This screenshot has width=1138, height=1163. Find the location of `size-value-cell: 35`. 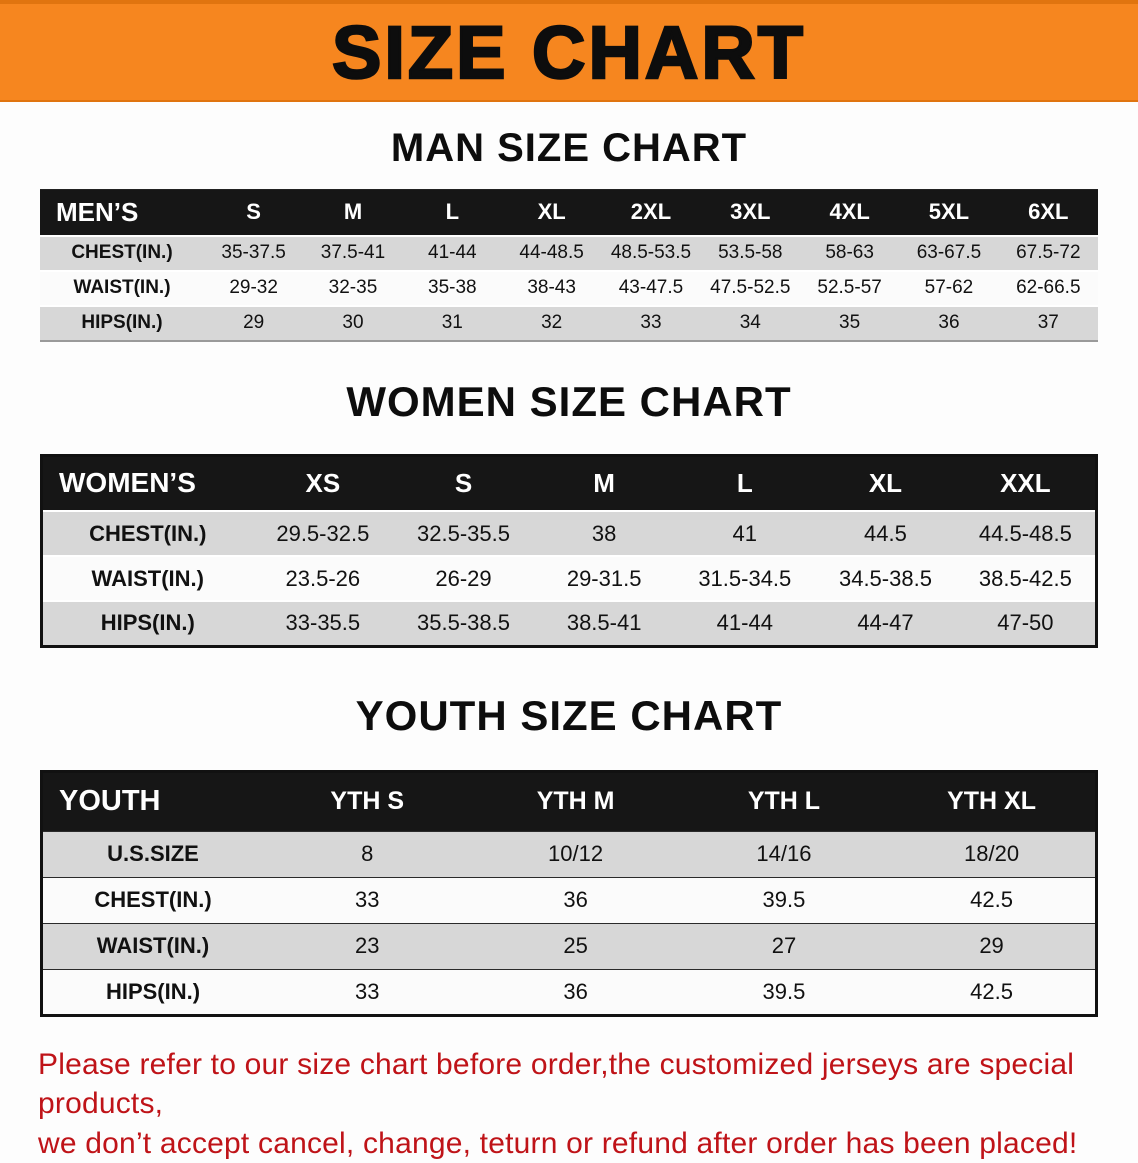

size-value-cell: 35 is located at coordinates (849, 323).